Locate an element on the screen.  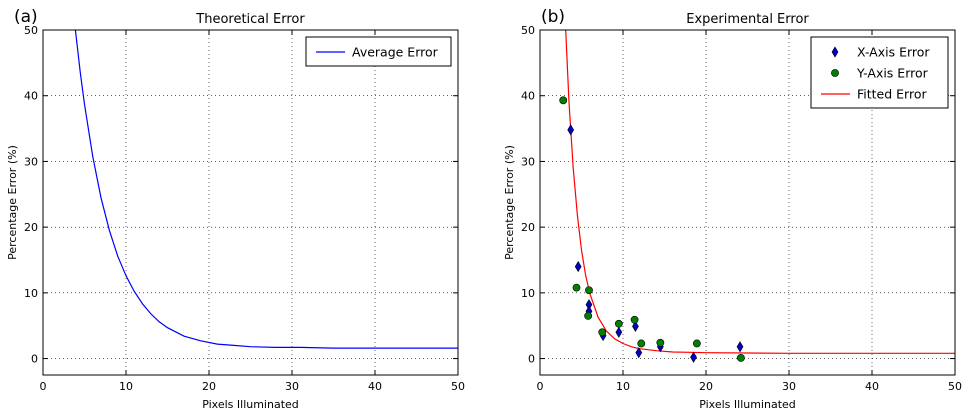
chart-title: Experimental Error is located at coordinates (747, 19).